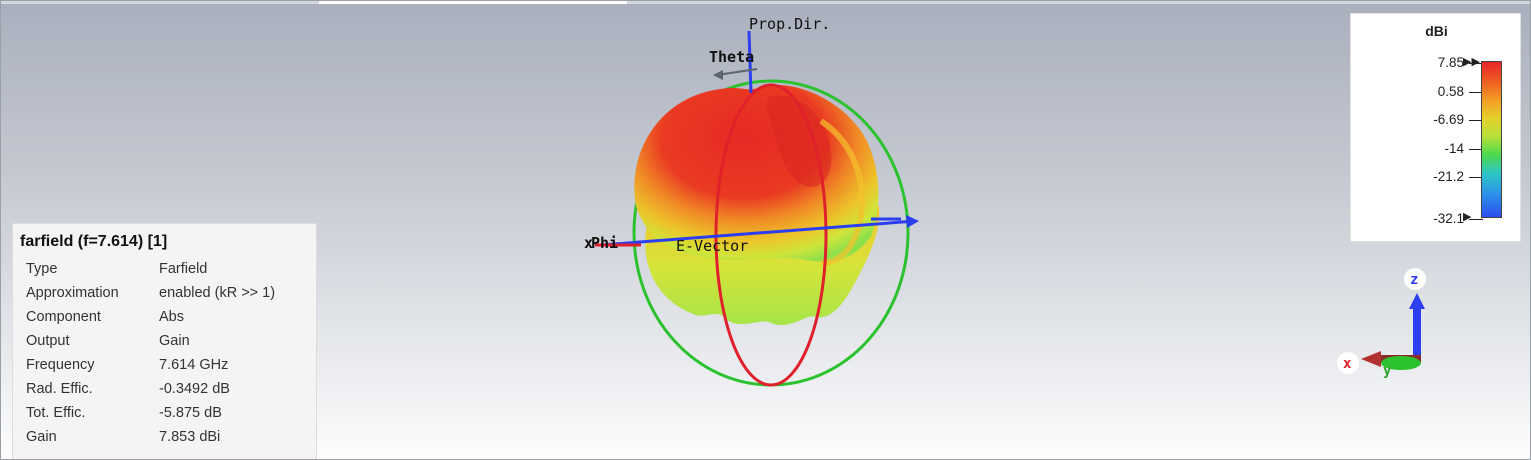 Image resolution: width=1531 pixels, height=460 pixels. Describe the element at coordinates (56, 413) in the screenshot. I see `info-key: Tot. Effic.` at that location.